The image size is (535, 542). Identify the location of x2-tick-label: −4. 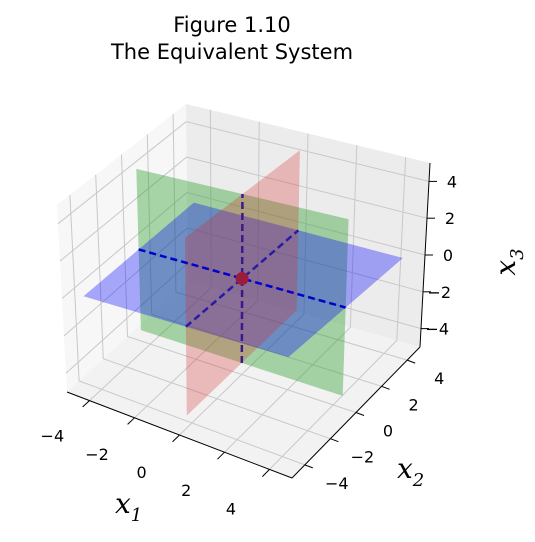
(337, 483).